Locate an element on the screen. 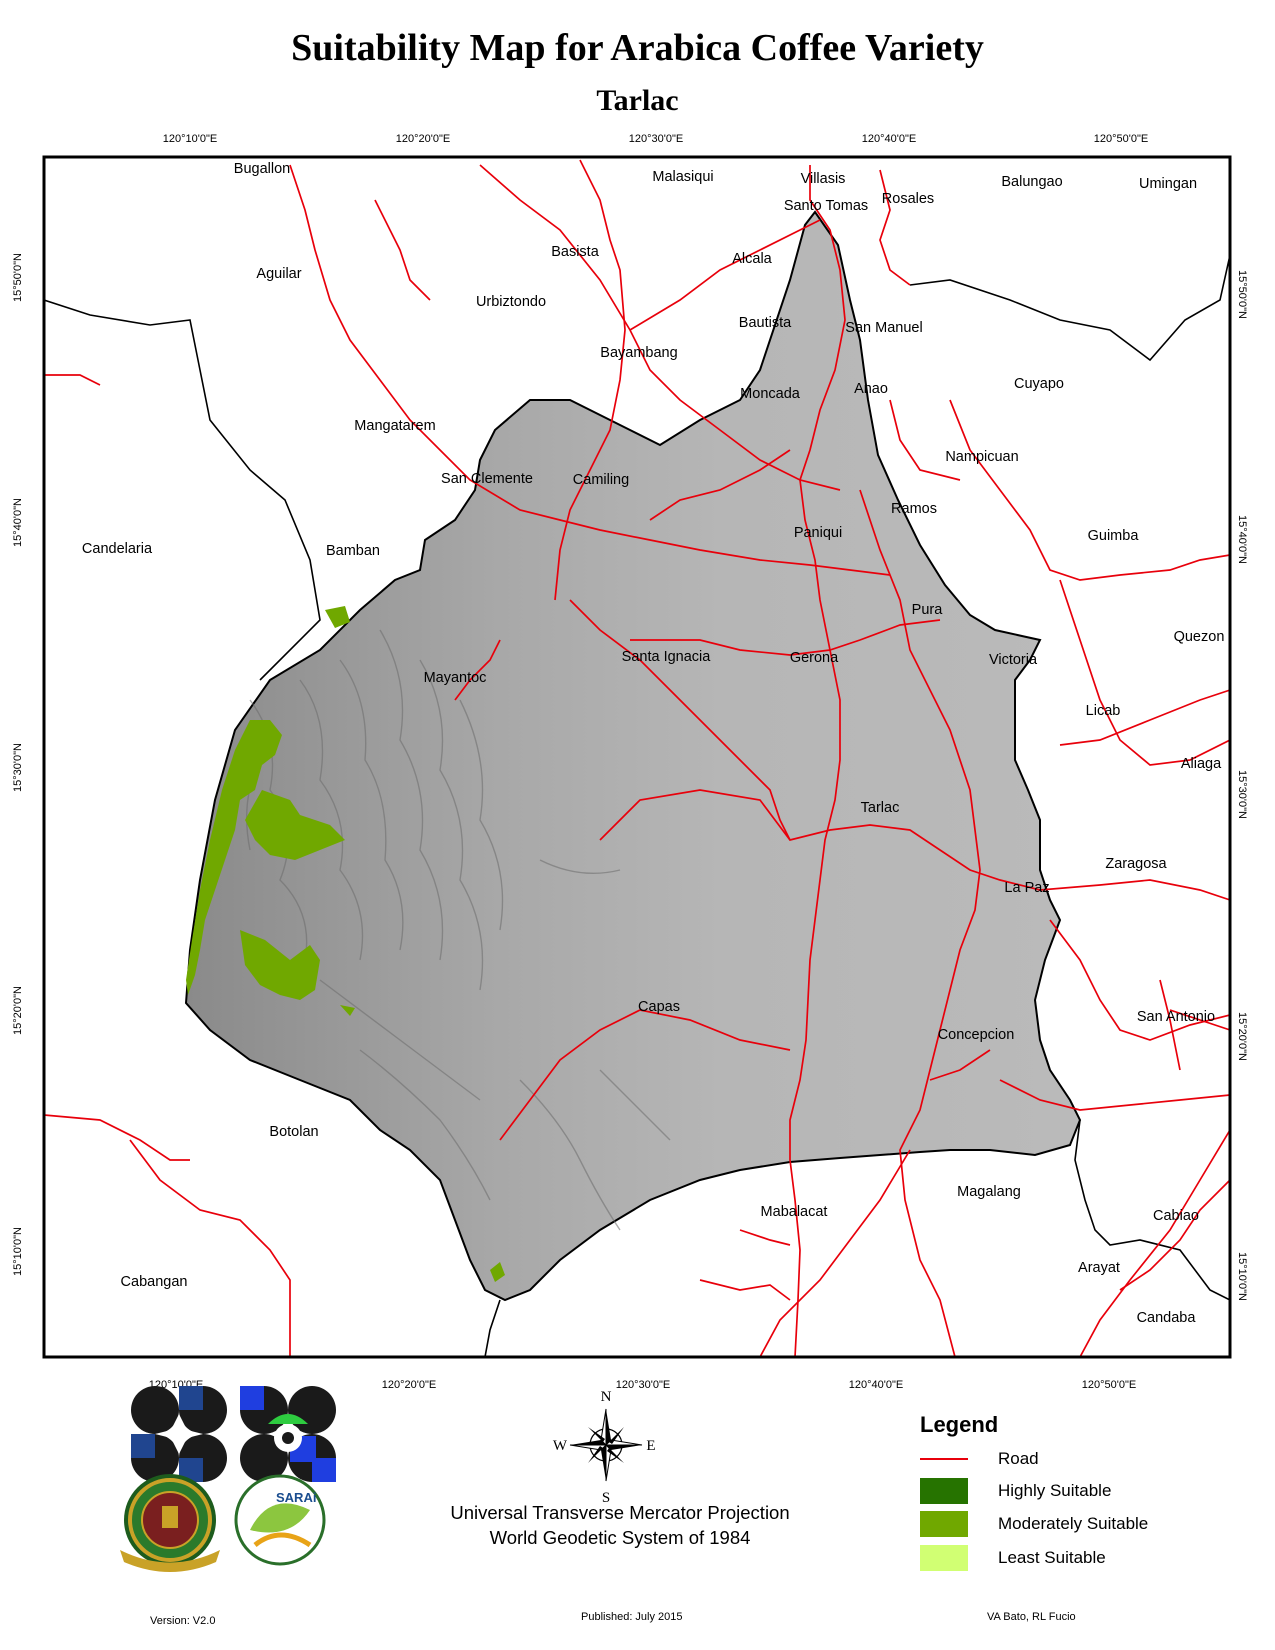 This screenshot has width=1275, height=1650. place-label-santa-ignacia: Santa Ignacia is located at coordinates (667, 657).